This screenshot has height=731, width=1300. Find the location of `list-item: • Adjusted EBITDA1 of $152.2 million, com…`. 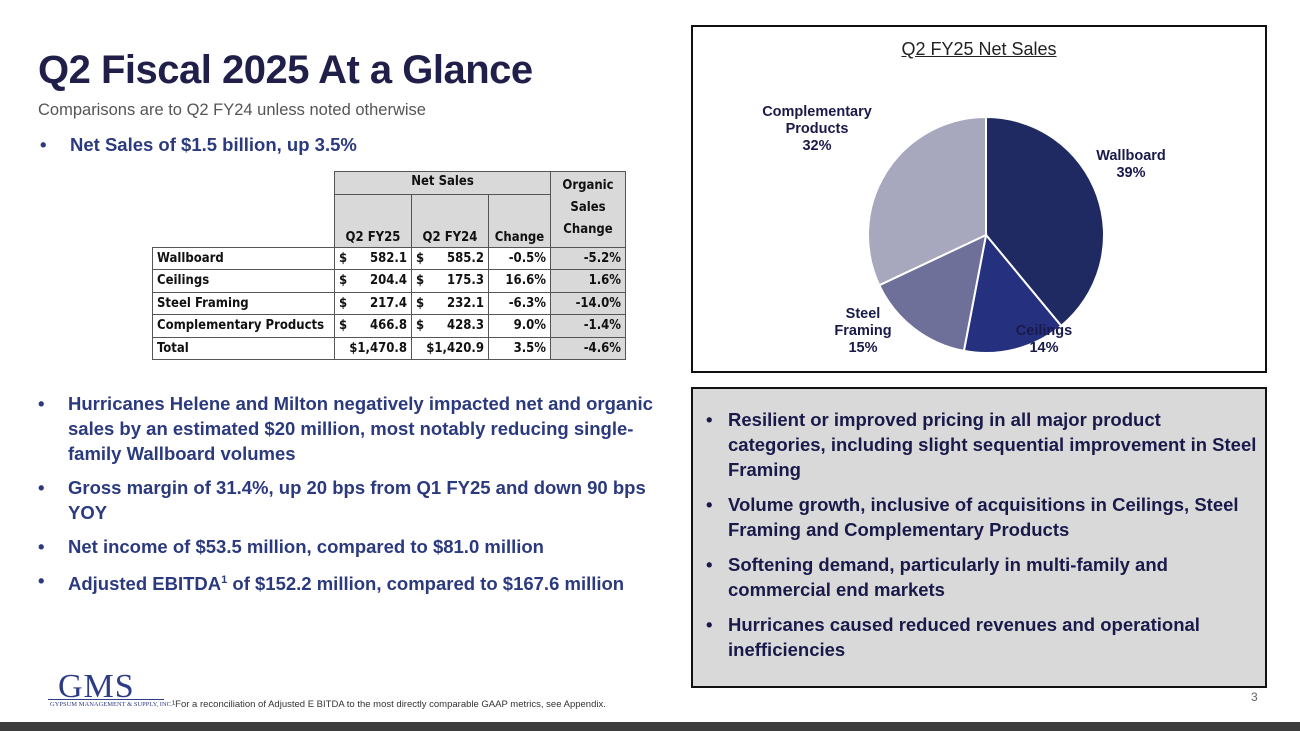

list-item: • Adjusted EBITDA1 of $152.2 million, com… is located at coordinates (358, 582).